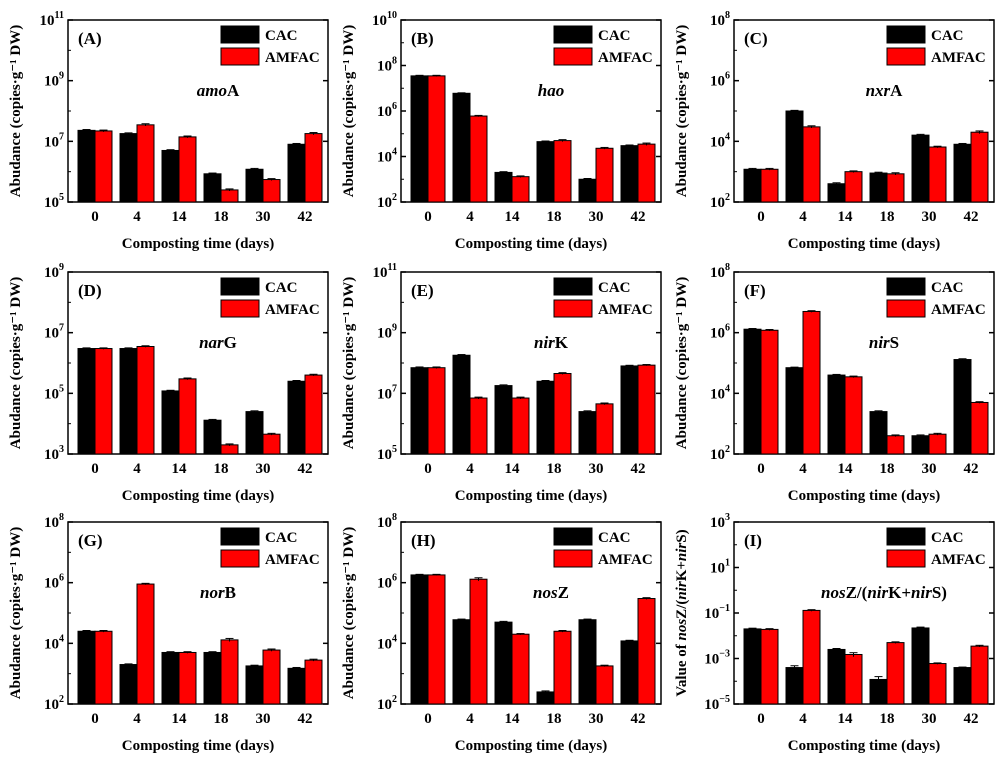 This screenshot has height=779, width=1002. Describe the element at coordinates (422, 290) in the screenshot. I see `panel-label: (E)` at that location.